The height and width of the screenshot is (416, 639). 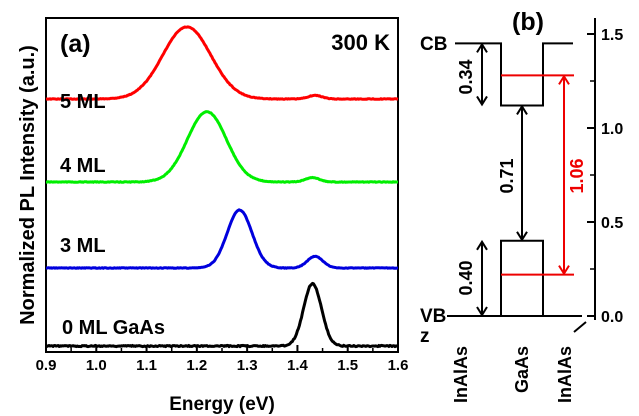 What do you see at coordinates (433, 44) in the screenshot?
I see `cb-label: CB` at bounding box center [433, 44].